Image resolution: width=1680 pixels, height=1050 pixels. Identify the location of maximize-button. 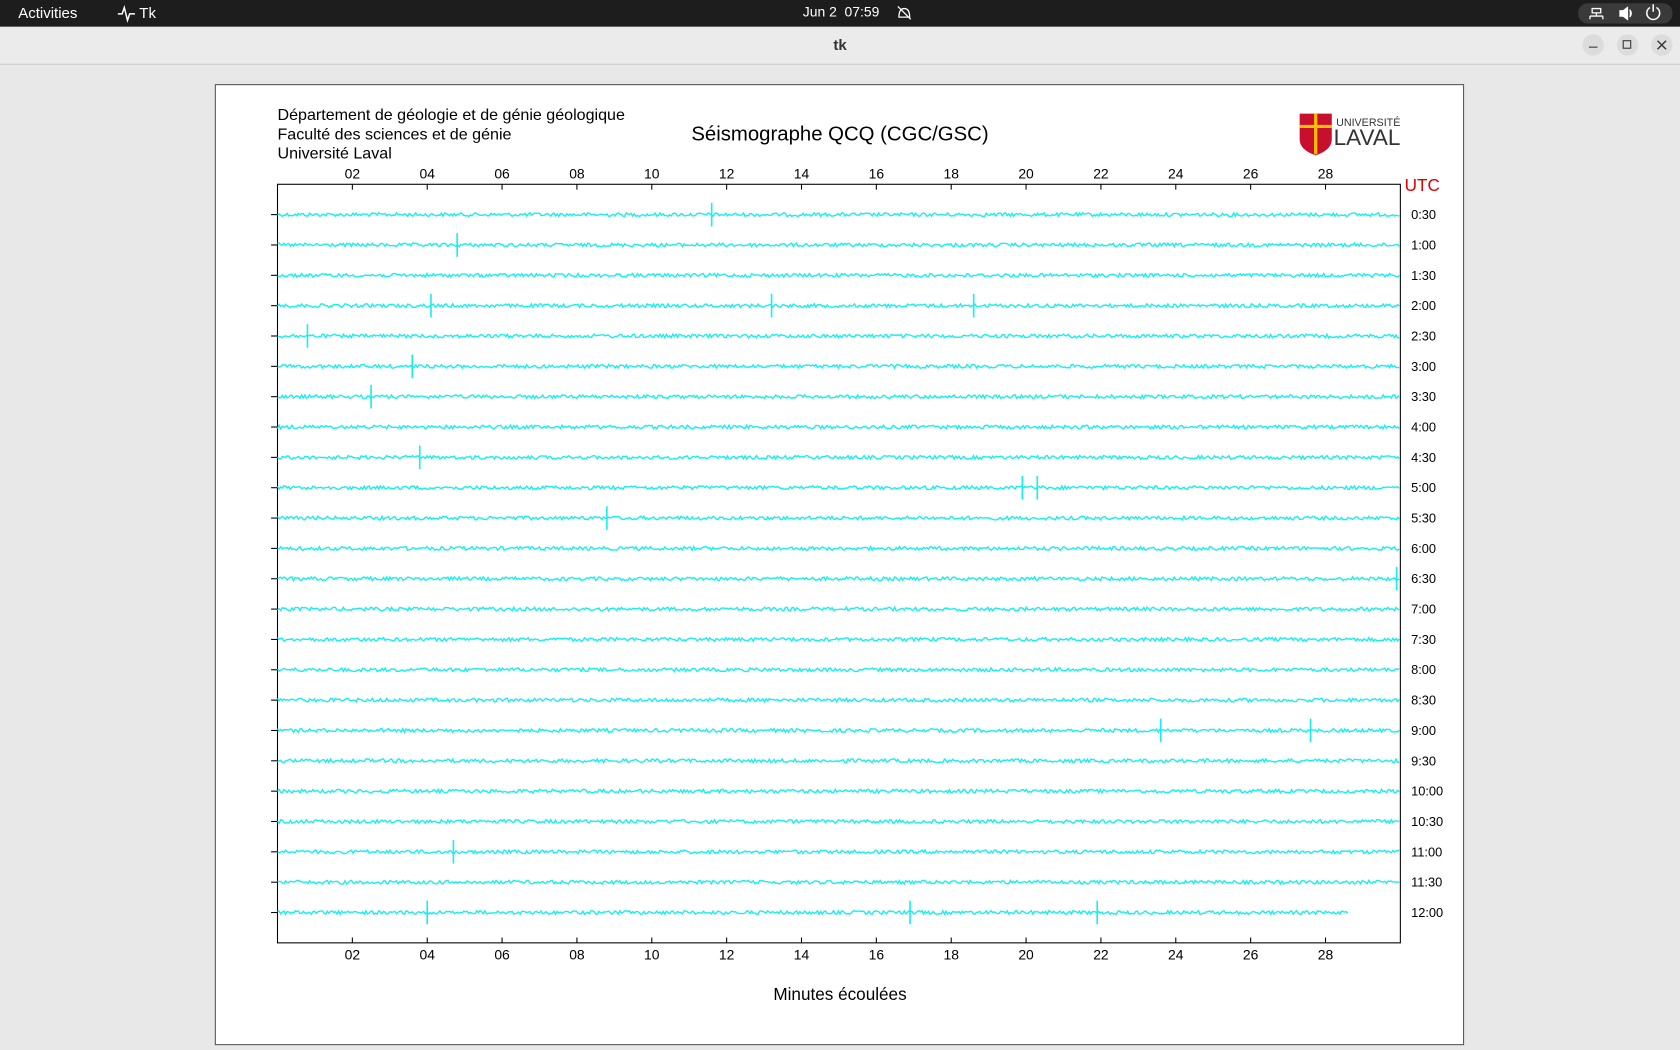
(1627, 45).